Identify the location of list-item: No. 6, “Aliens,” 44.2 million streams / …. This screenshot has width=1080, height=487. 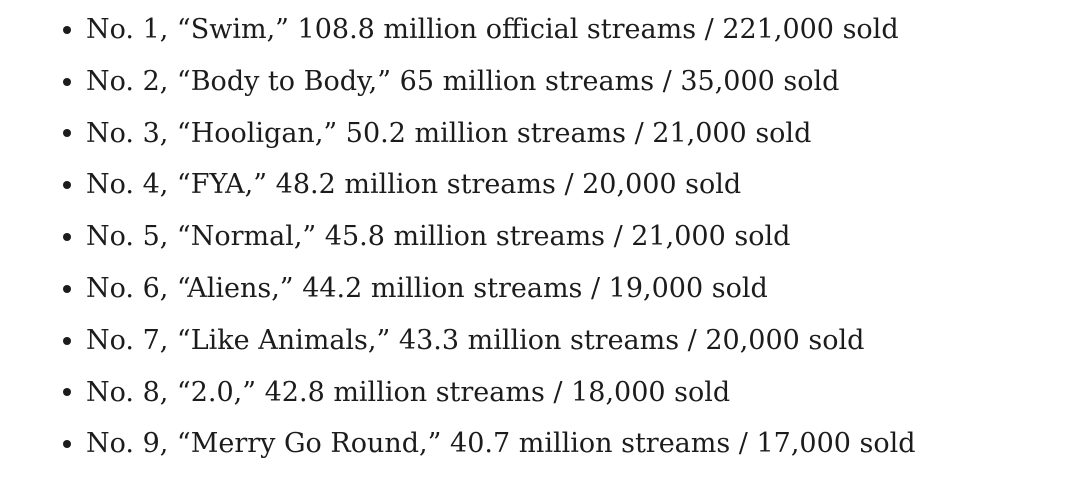
(558, 289).